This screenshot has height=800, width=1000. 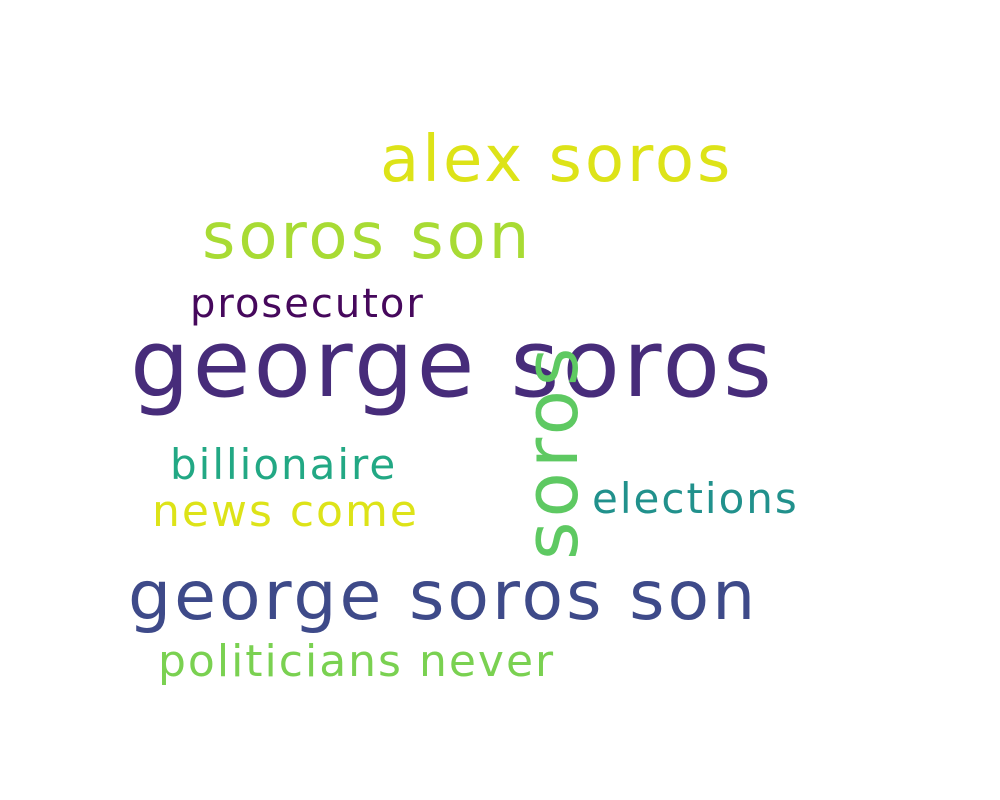 What do you see at coordinates (367, 237) in the screenshot?
I see `word-soros-son: soros son` at bounding box center [367, 237].